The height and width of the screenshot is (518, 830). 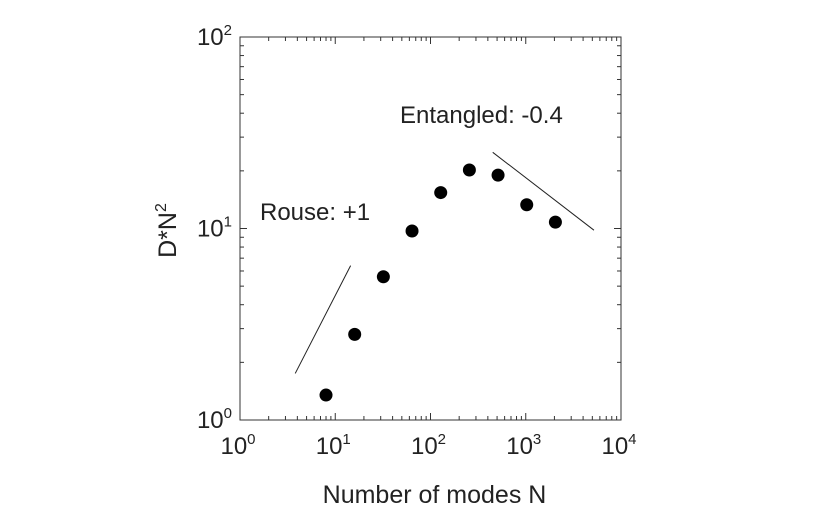 What do you see at coordinates (442, 439) in the screenshot?
I see `x-tick-label-exponent: 2` at bounding box center [442, 439].